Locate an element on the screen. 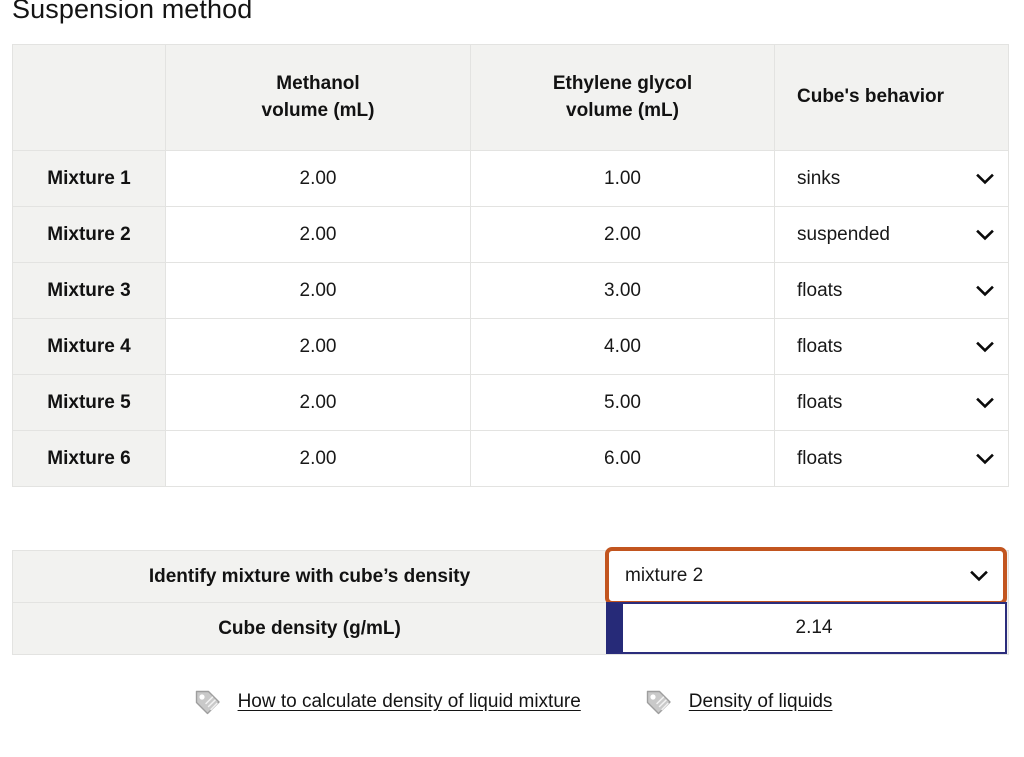 This screenshot has width=1024, height=757. behavior-cell-mixture-4: floats is located at coordinates (891, 346).